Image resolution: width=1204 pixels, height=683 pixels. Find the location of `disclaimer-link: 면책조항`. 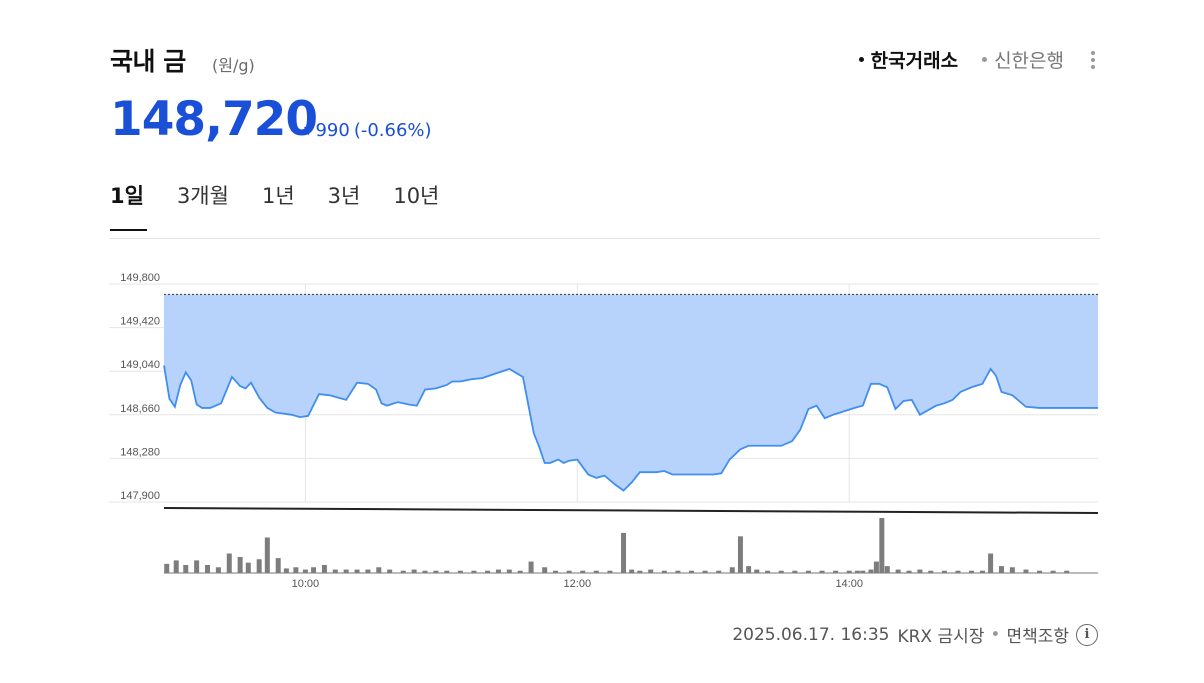

disclaimer-link: 면책조항 is located at coordinates (1037, 637).